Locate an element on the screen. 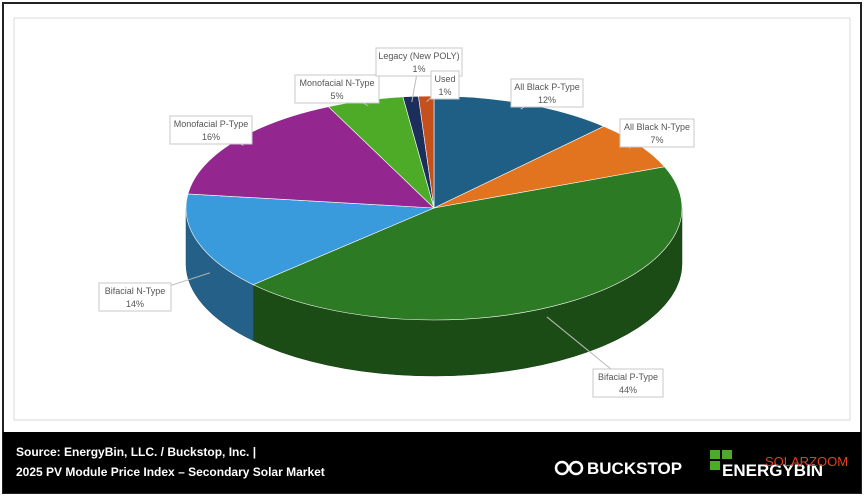  value-label: 7% is located at coordinates (656, 140).